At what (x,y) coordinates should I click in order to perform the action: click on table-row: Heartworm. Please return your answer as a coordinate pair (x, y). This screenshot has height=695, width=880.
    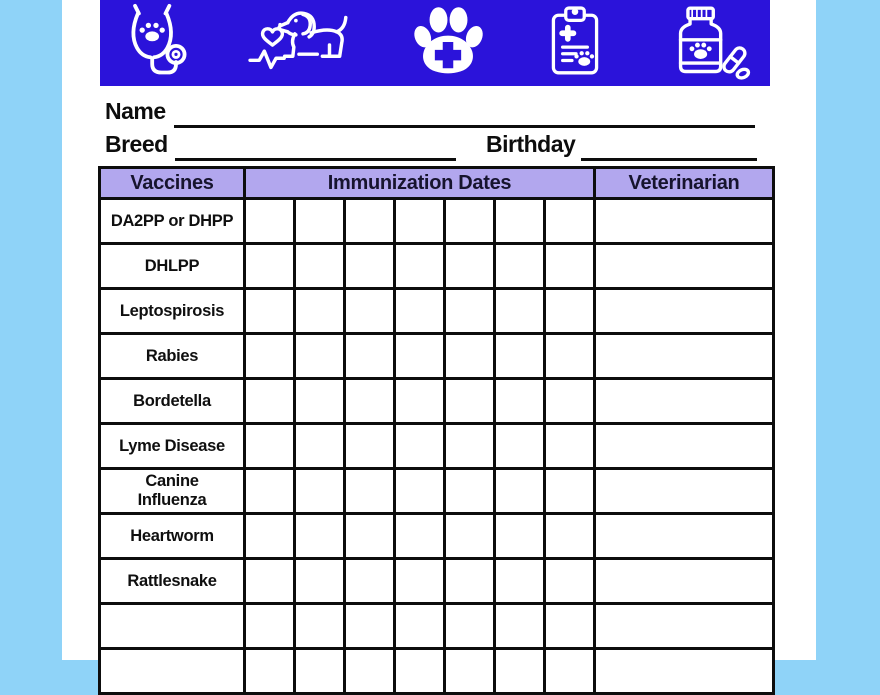
    Looking at the image, I should click on (436, 536).